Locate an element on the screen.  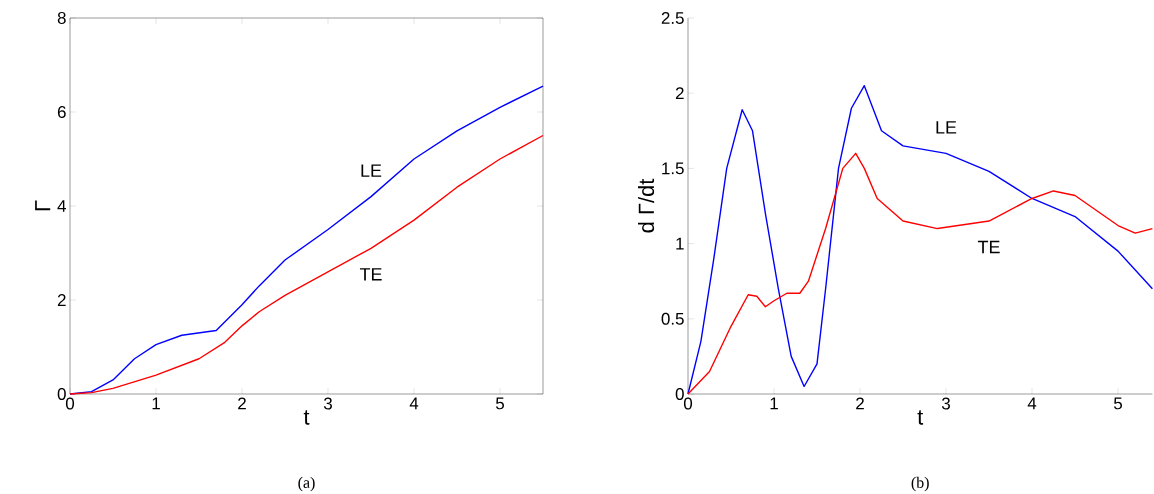
text: (a) is located at coordinates (306, 484).